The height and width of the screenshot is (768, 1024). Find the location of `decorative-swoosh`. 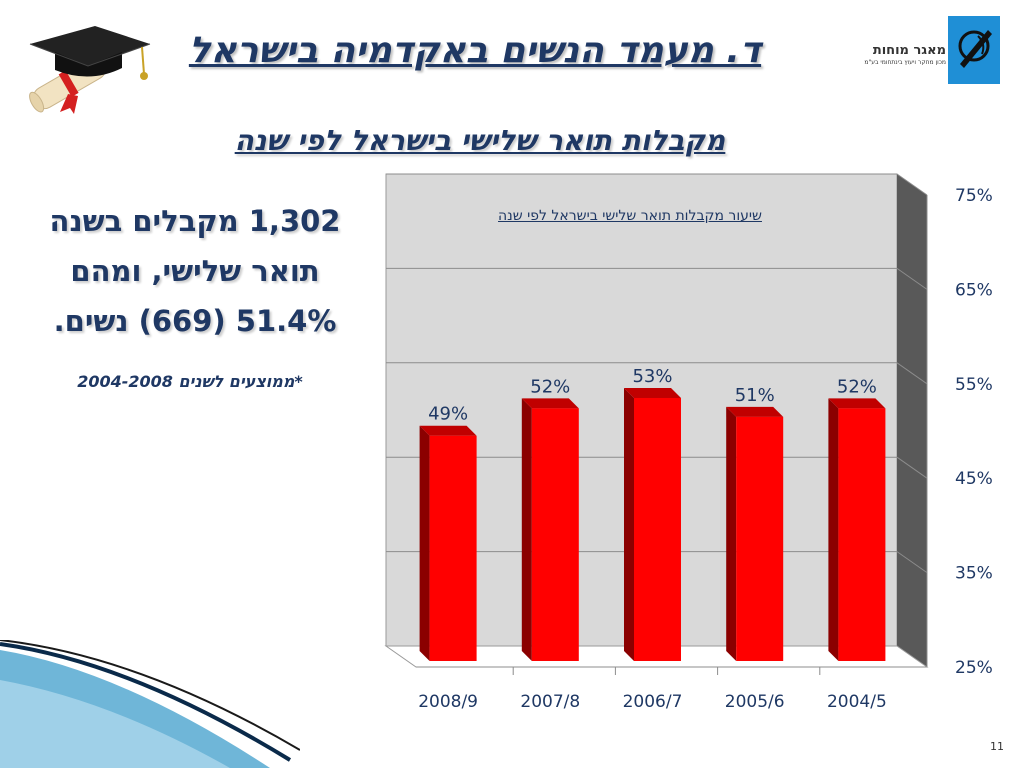

decorative-swoosh is located at coordinates (150, 704).